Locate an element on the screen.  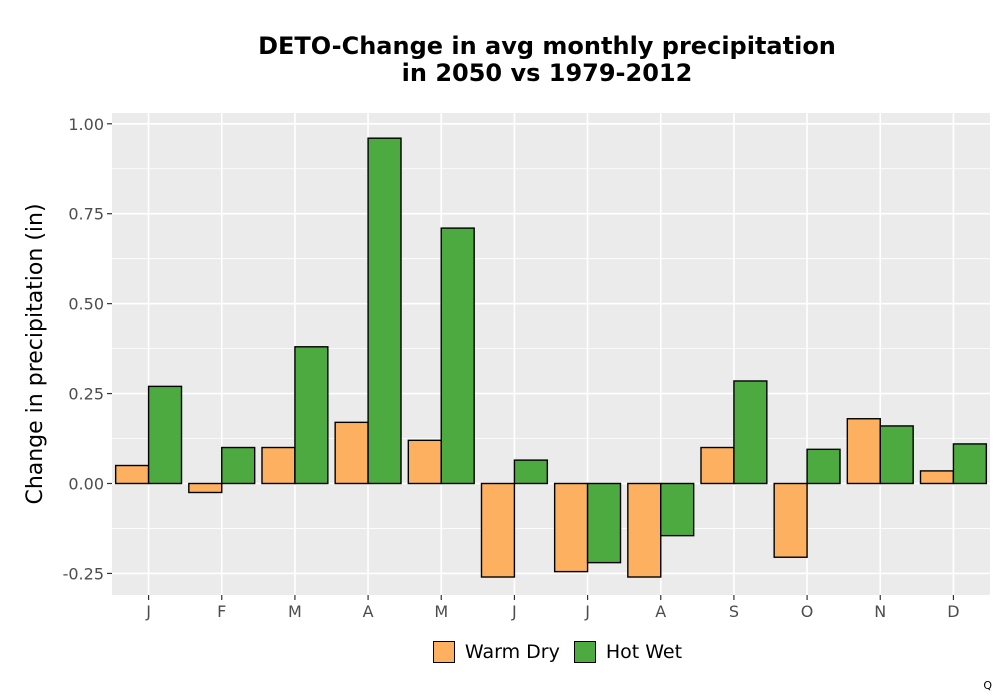
y-tick-label: 0.75 is located at coordinates (86, 214).